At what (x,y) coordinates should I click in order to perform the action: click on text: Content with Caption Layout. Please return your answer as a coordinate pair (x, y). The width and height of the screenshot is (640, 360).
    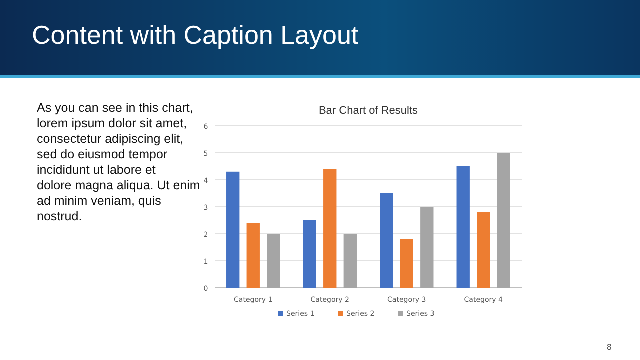
    Looking at the image, I should click on (196, 35).